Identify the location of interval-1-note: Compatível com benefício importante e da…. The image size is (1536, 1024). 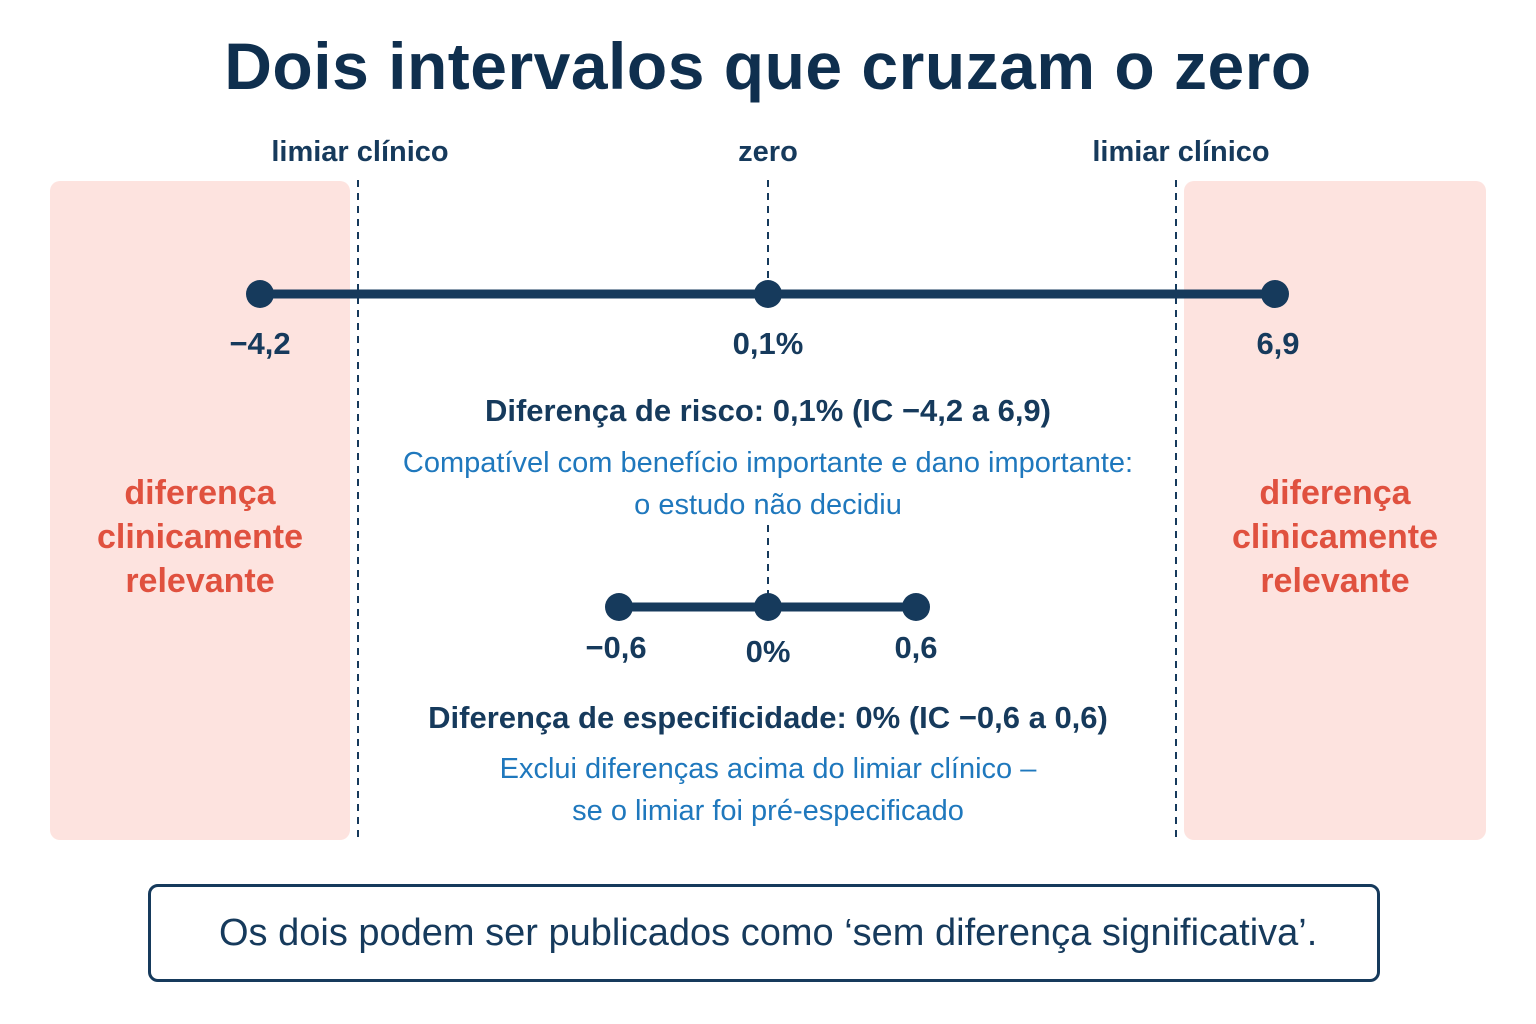
(768, 484).